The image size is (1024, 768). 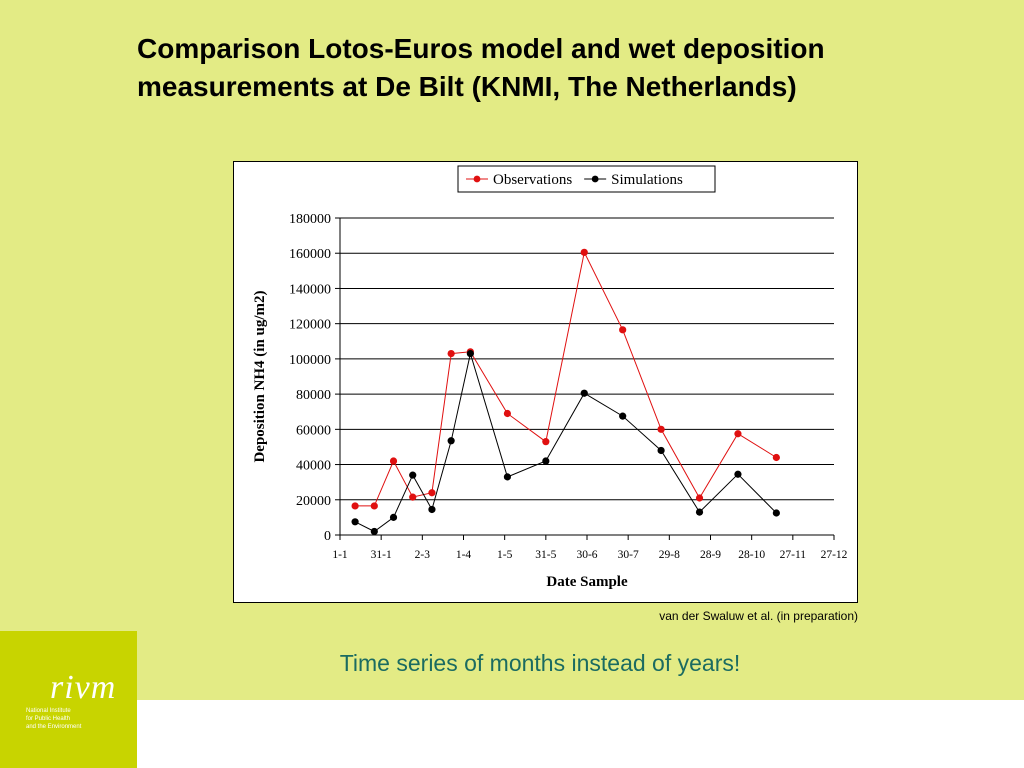 I want to click on legend-label: Observations, so click(x=532, y=180).